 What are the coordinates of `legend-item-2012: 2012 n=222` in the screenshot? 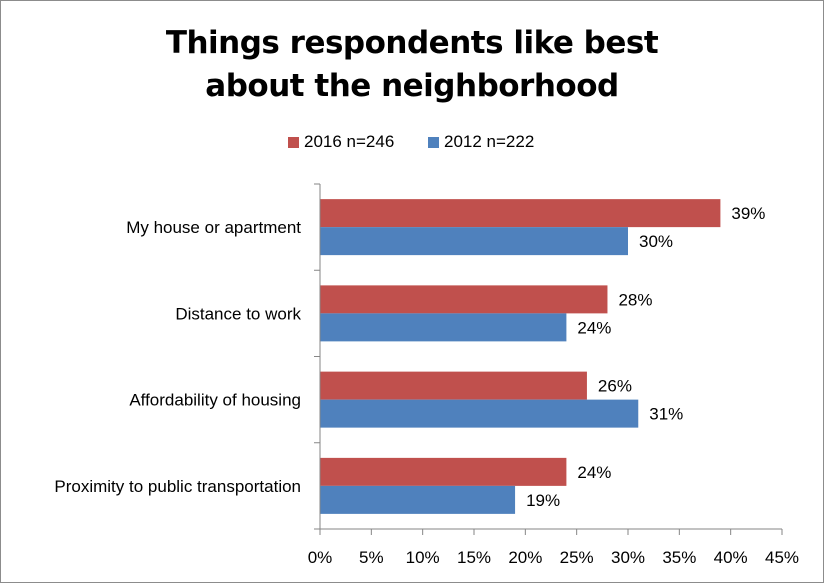 It's located at (481, 142).